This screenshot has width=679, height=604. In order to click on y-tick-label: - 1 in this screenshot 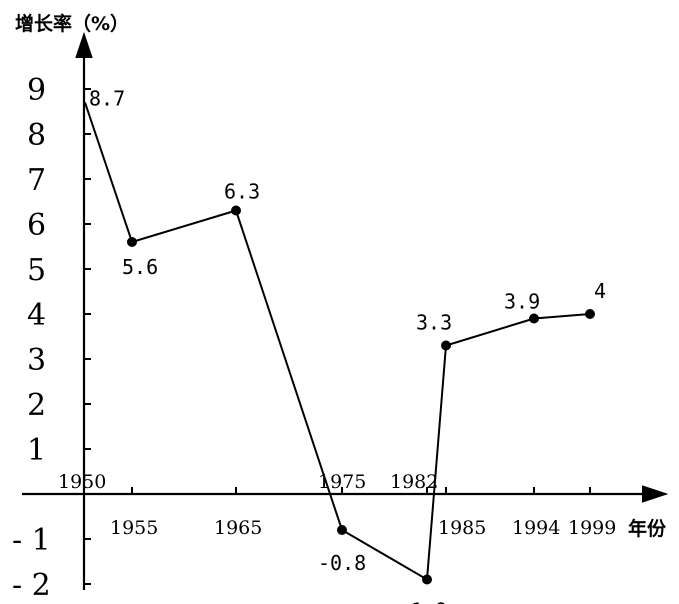, I will do `click(31, 540)`.